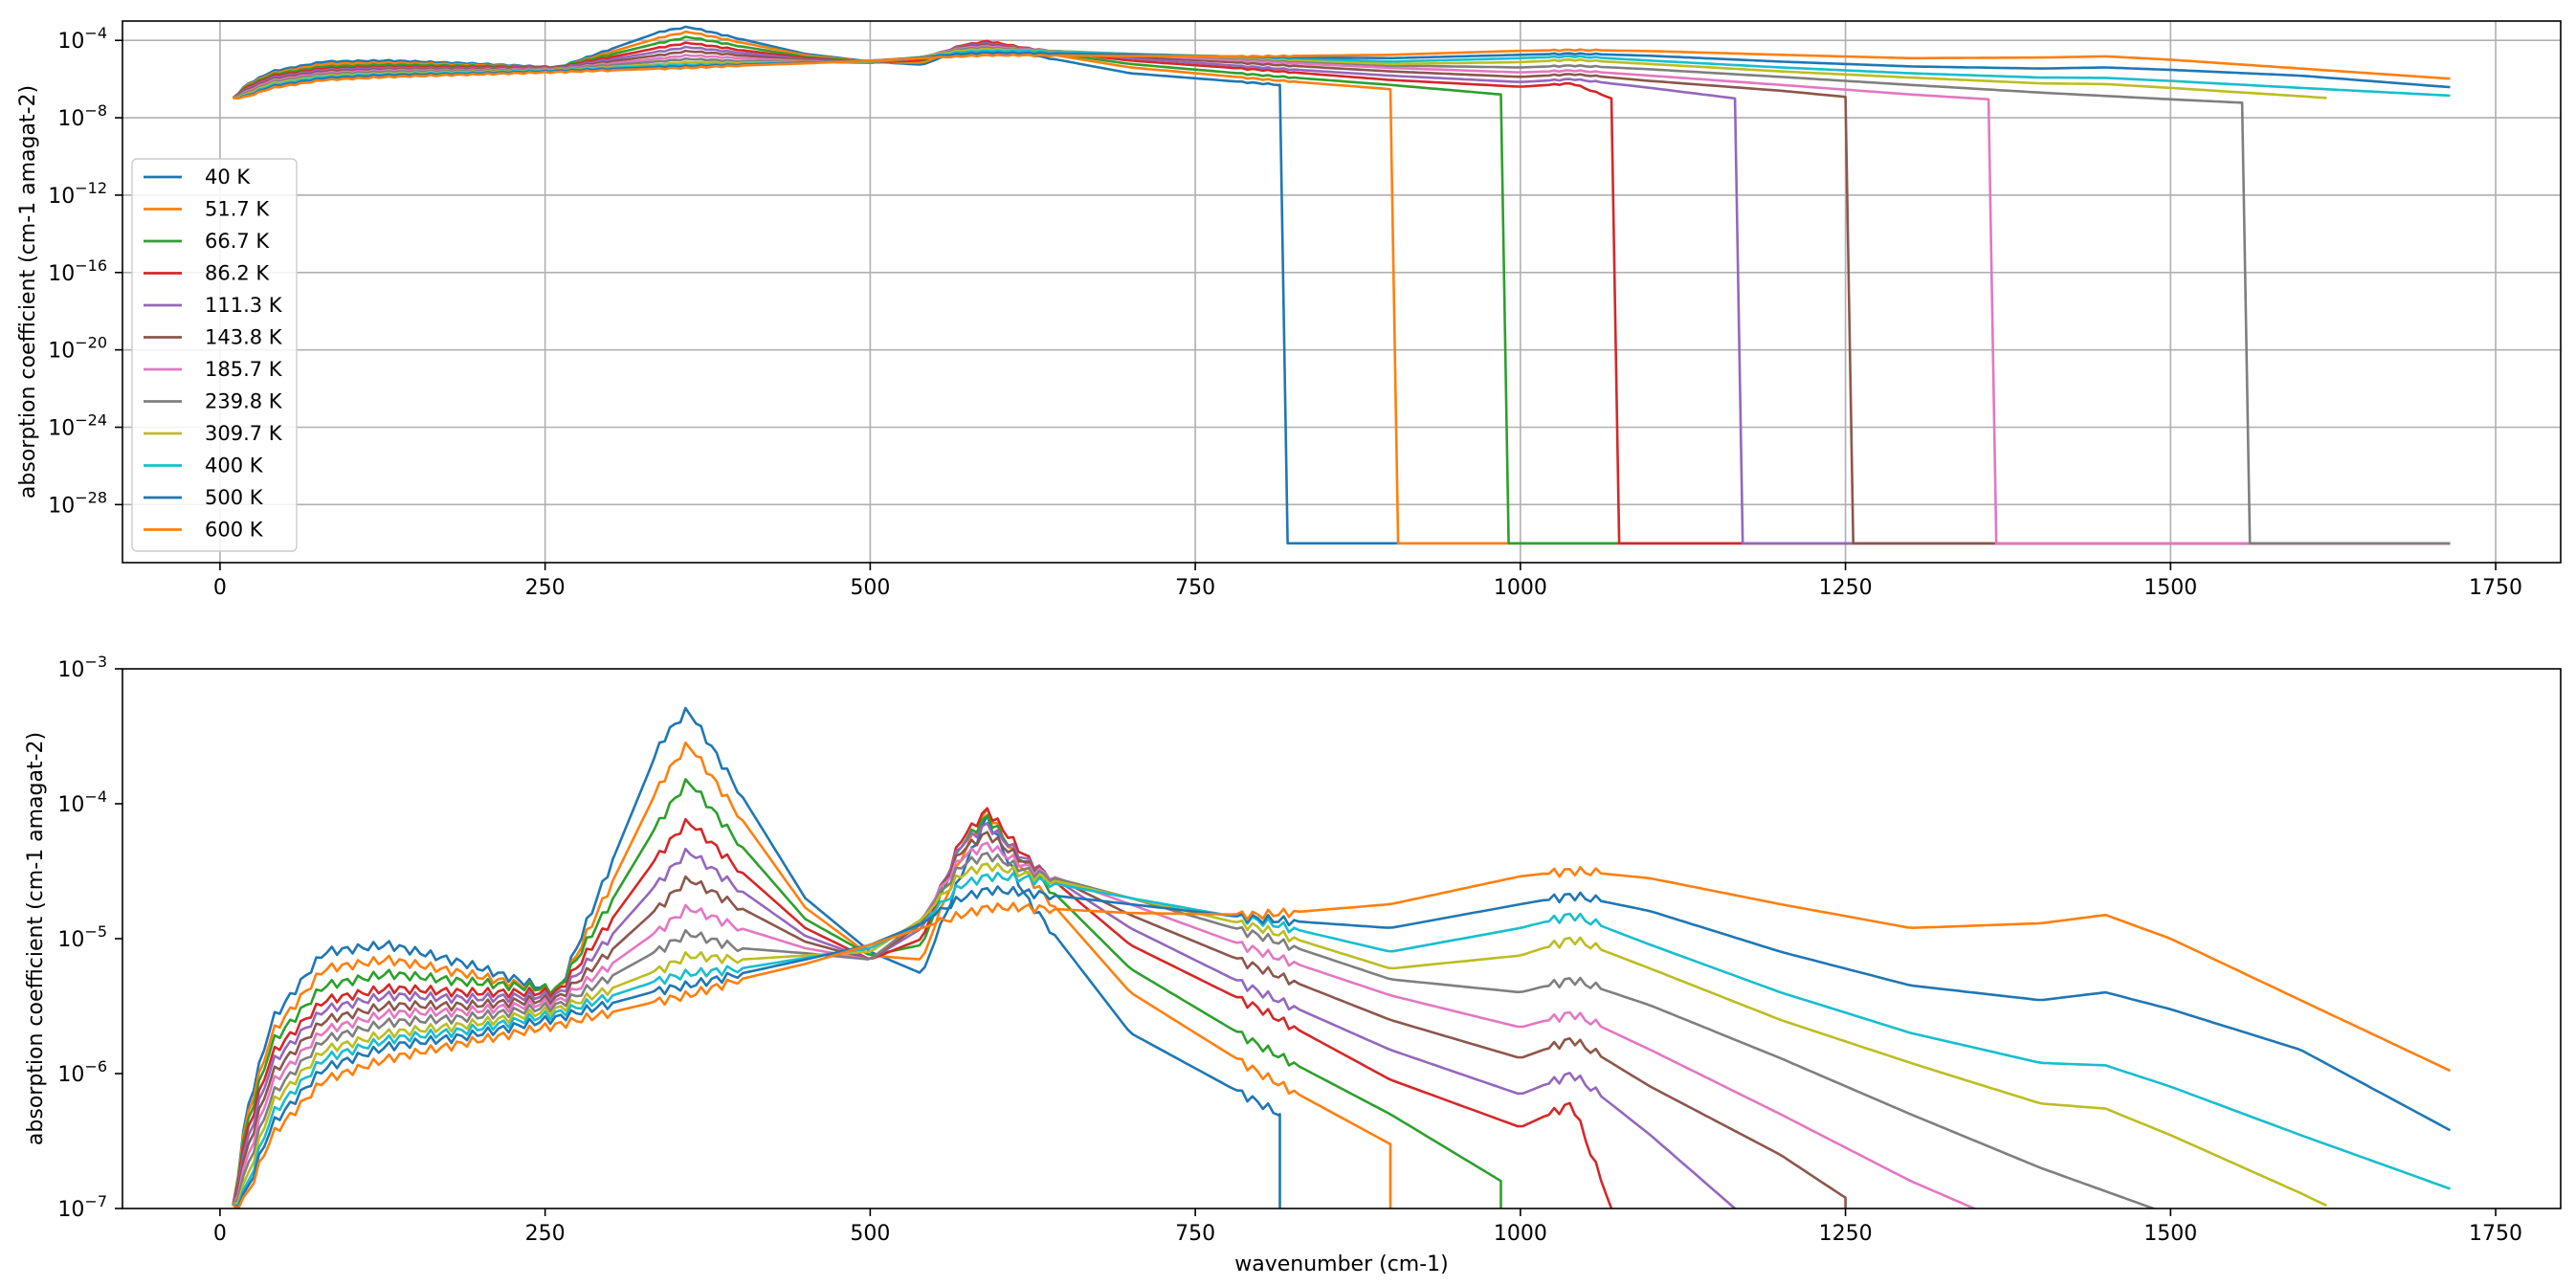 This screenshot has width=2576, height=1286. I want to click on top-x-tick-label: 1750, so click(2495, 588).